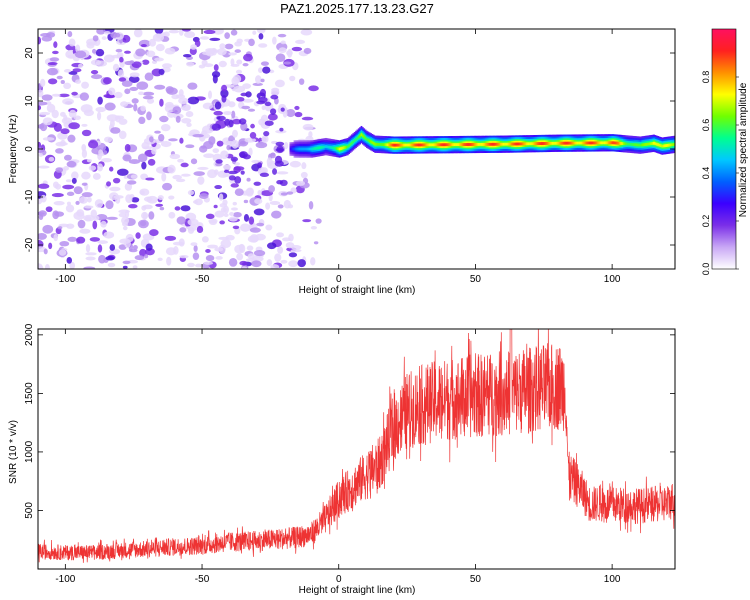 Image resolution: width=750 pixels, height=600 pixels. Describe the element at coordinates (29, 510) in the screenshot. I see `y-tick-label: 500` at that location.